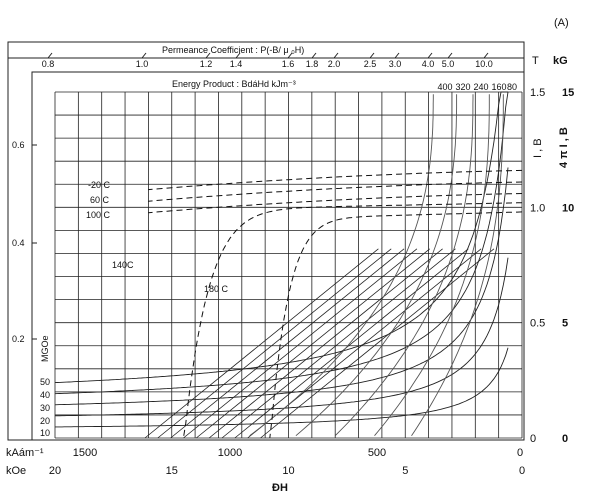 The width and height of the screenshot is (600, 500). What do you see at coordinates (236, 64) in the screenshot?
I see `top-tick-label: 1.4` at bounding box center [236, 64].